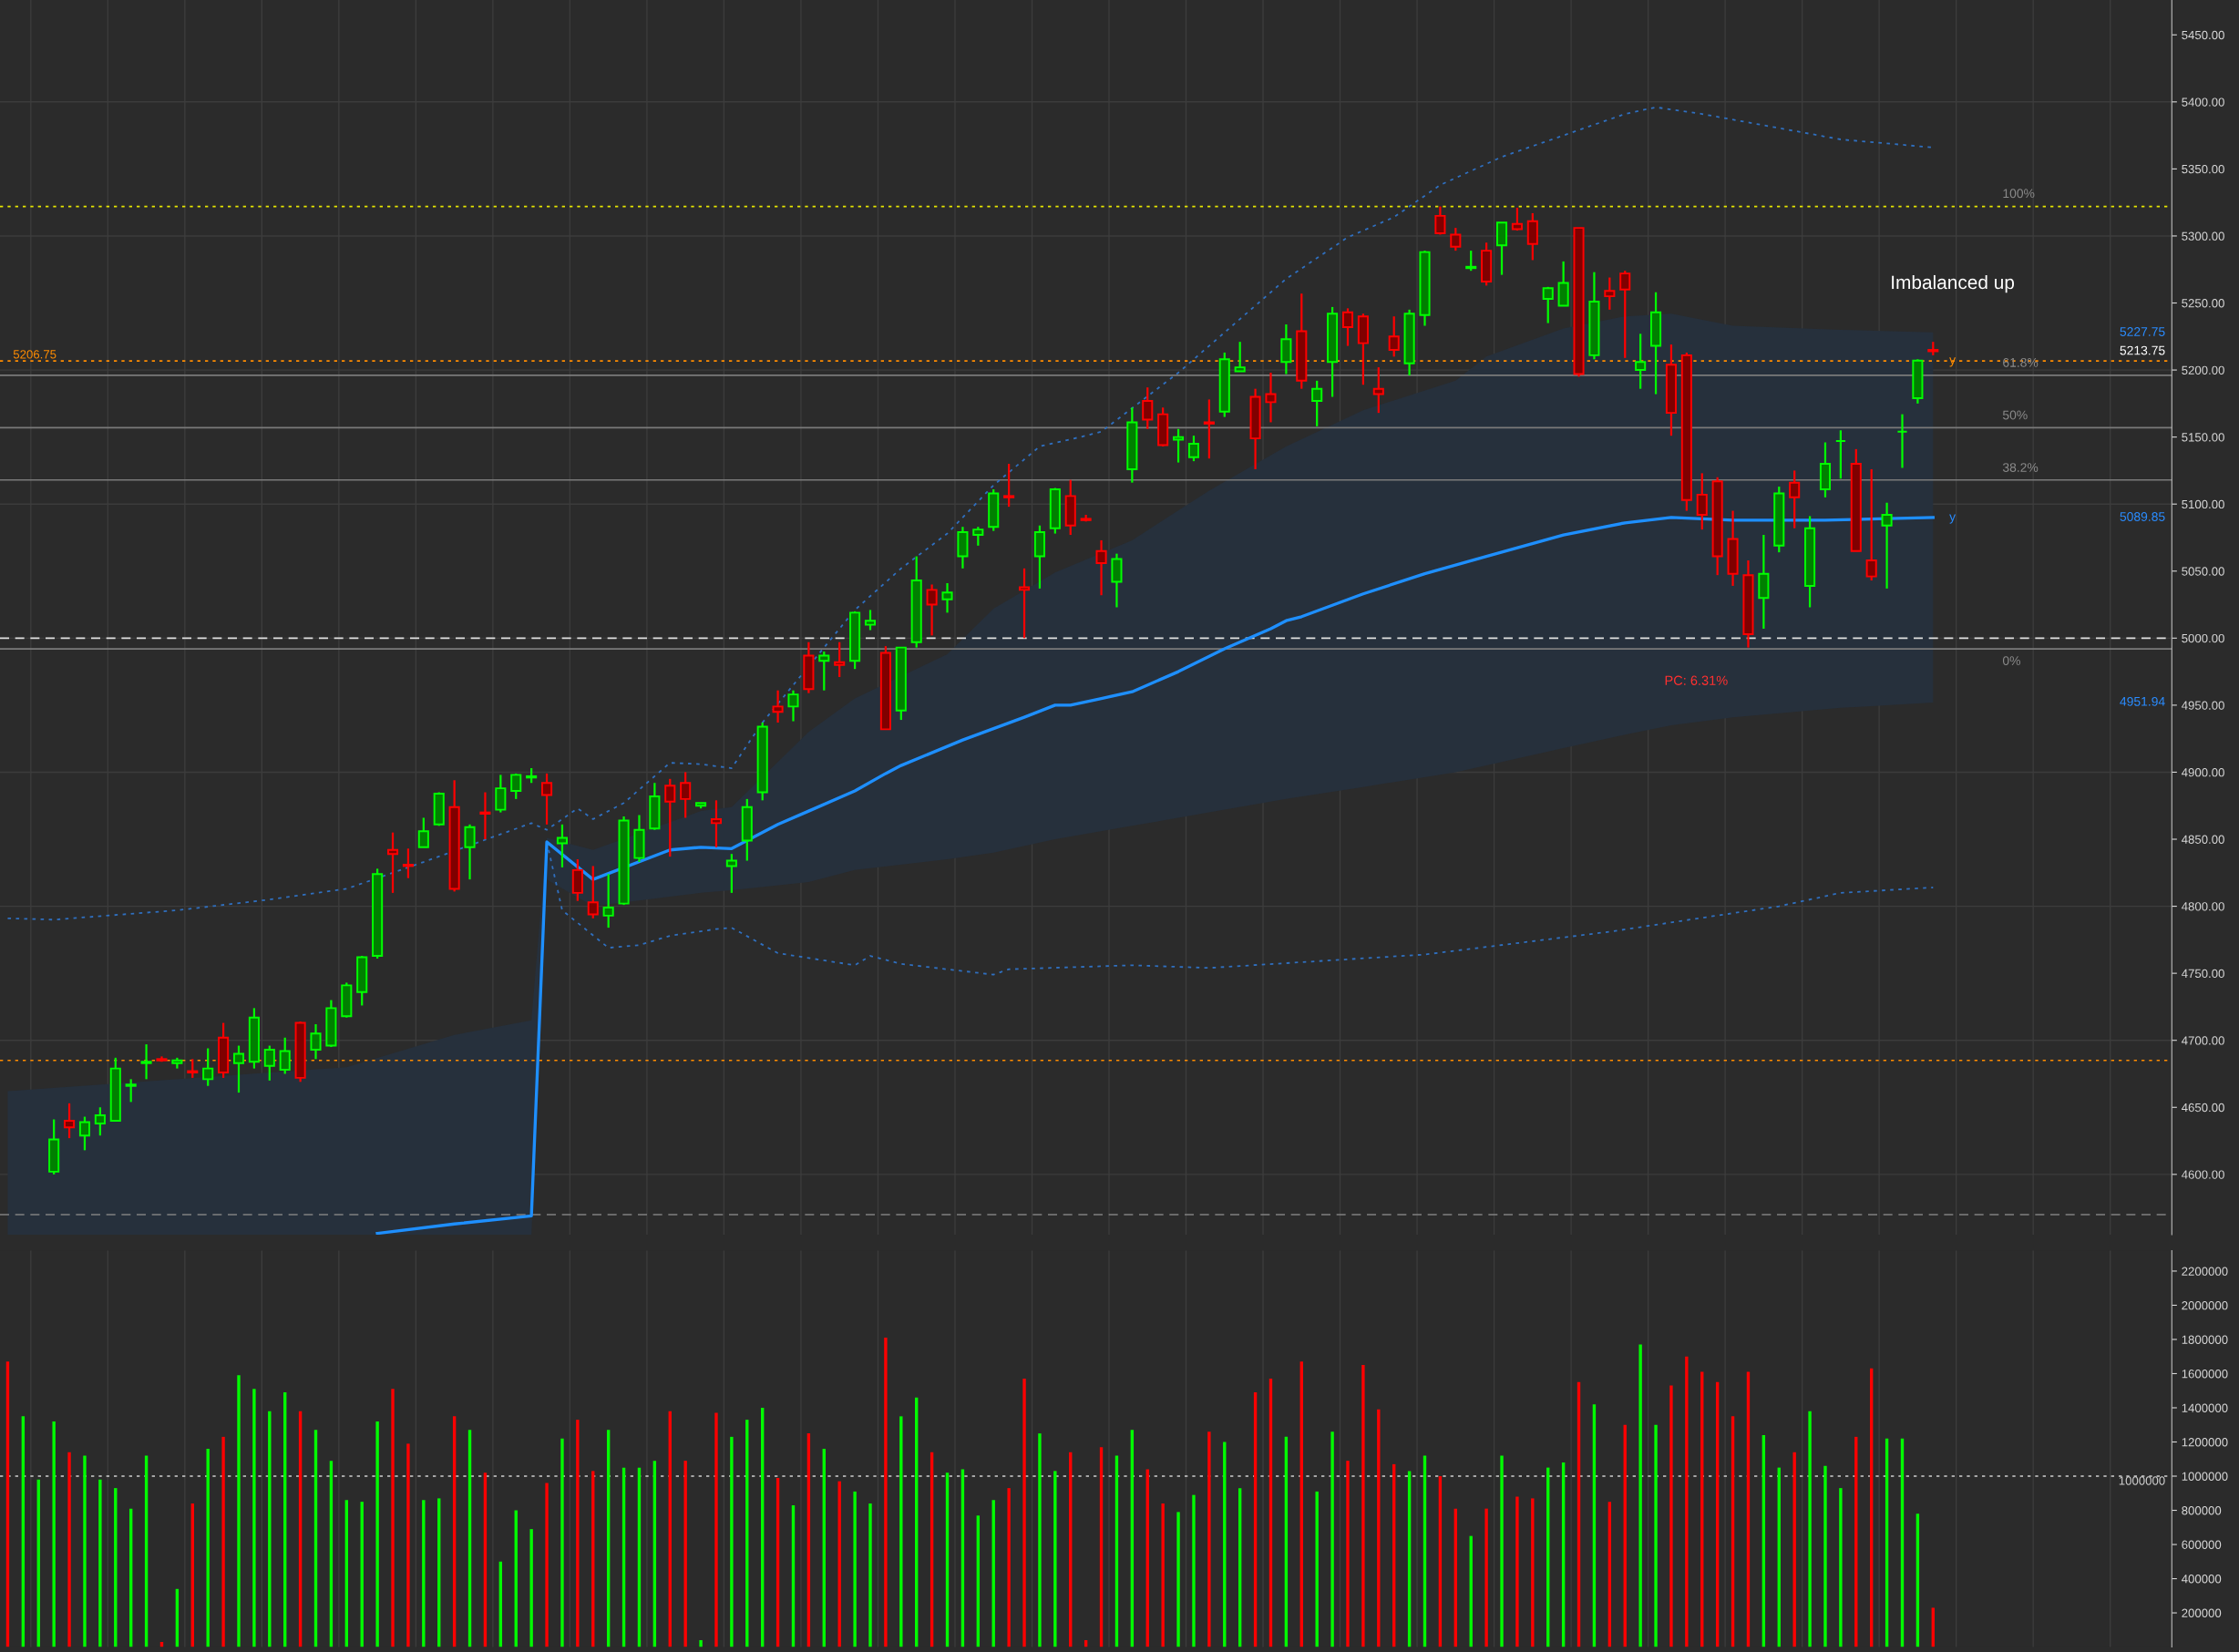 This screenshot has height=1652, width=2239. Describe the element at coordinates (2202, 1579) in the screenshot. I see `y-tick-label: 400000` at that location.